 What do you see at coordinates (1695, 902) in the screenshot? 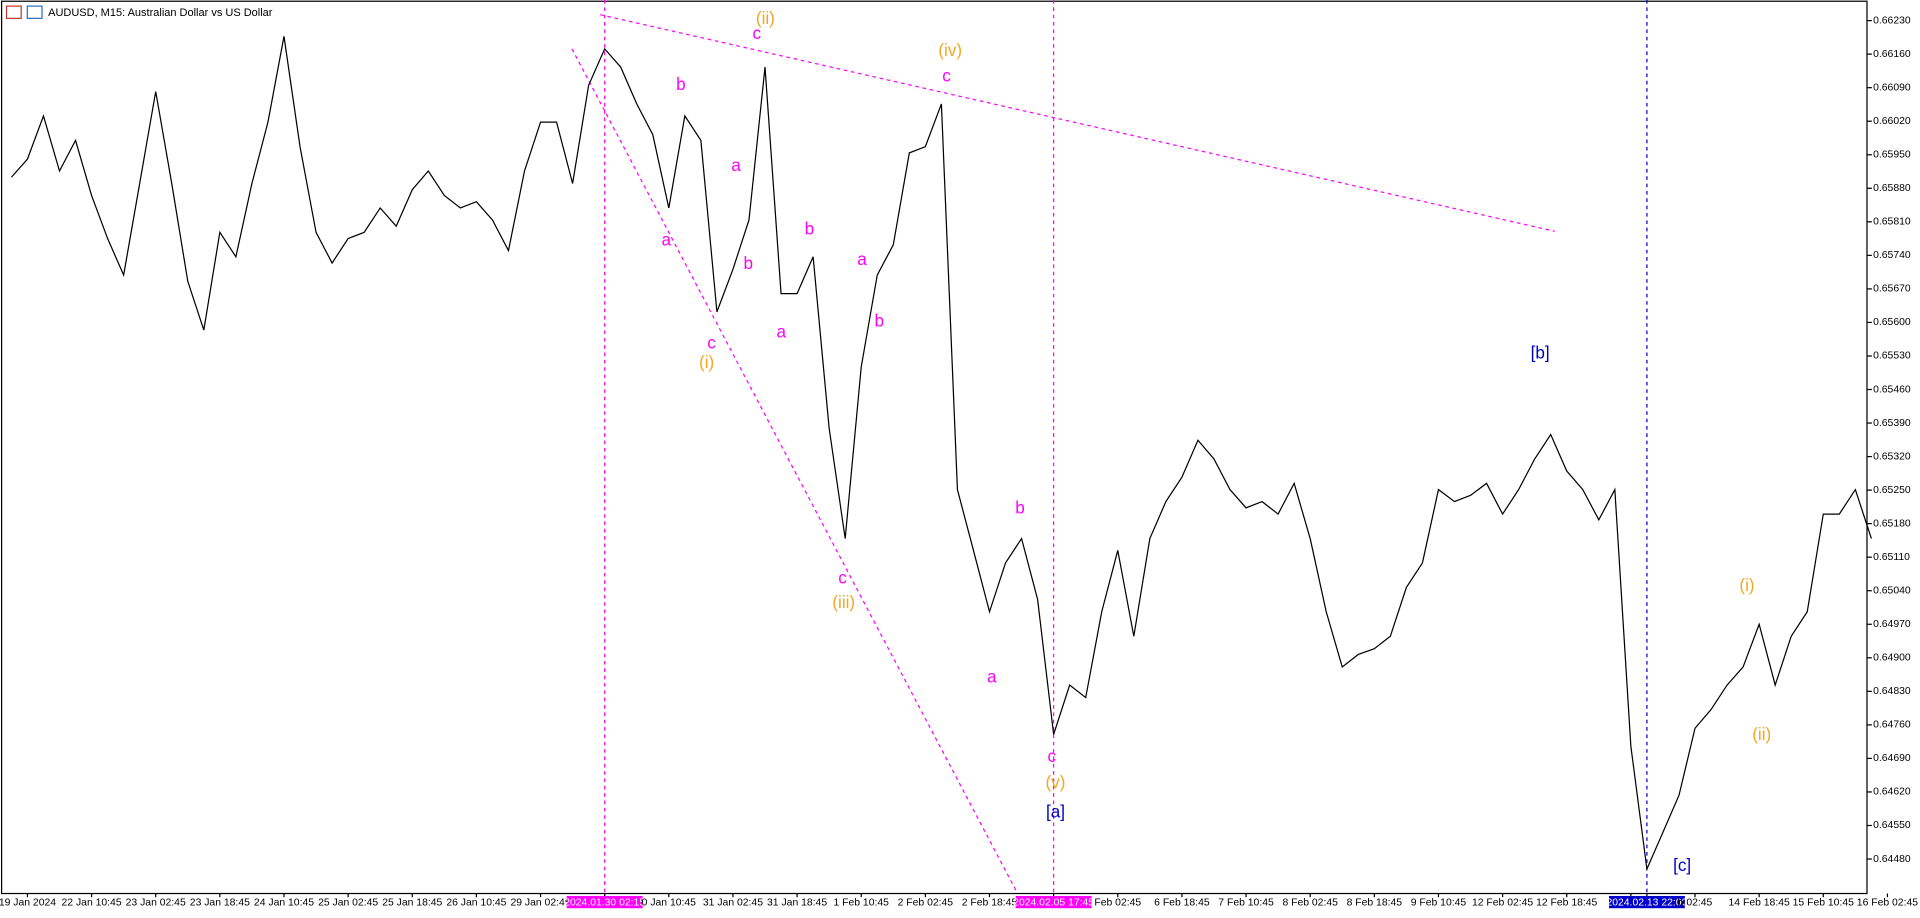
I see `x-tick-label: b 02:45` at bounding box center [1695, 902].